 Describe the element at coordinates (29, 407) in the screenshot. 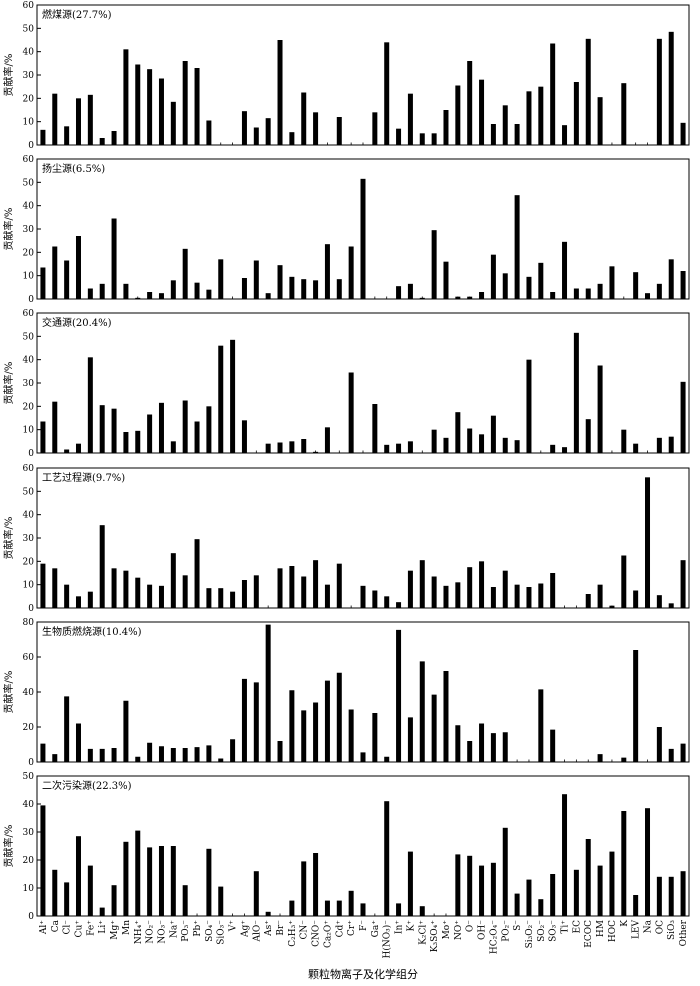

I see `y-tick-label: 20` at that location.